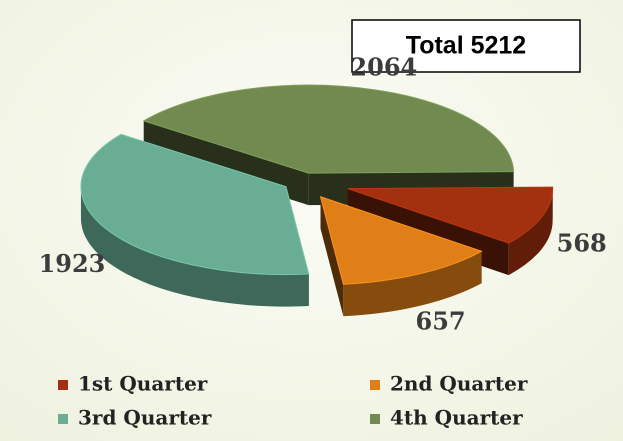 The image size is (623, 441). I want to click on data-label: 2064, so click(383, 67).